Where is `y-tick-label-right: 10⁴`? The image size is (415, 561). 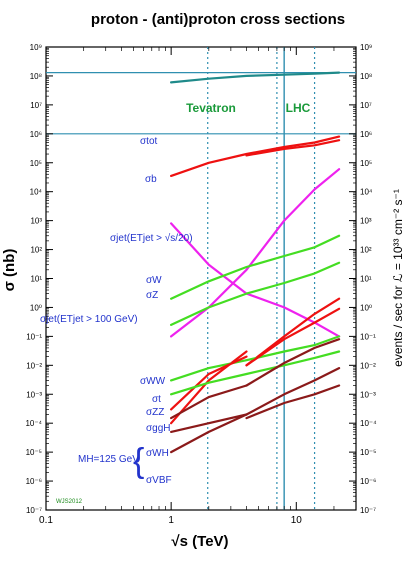 y-tick-label-right: 10⁴ is located at coordinates (366, 192).